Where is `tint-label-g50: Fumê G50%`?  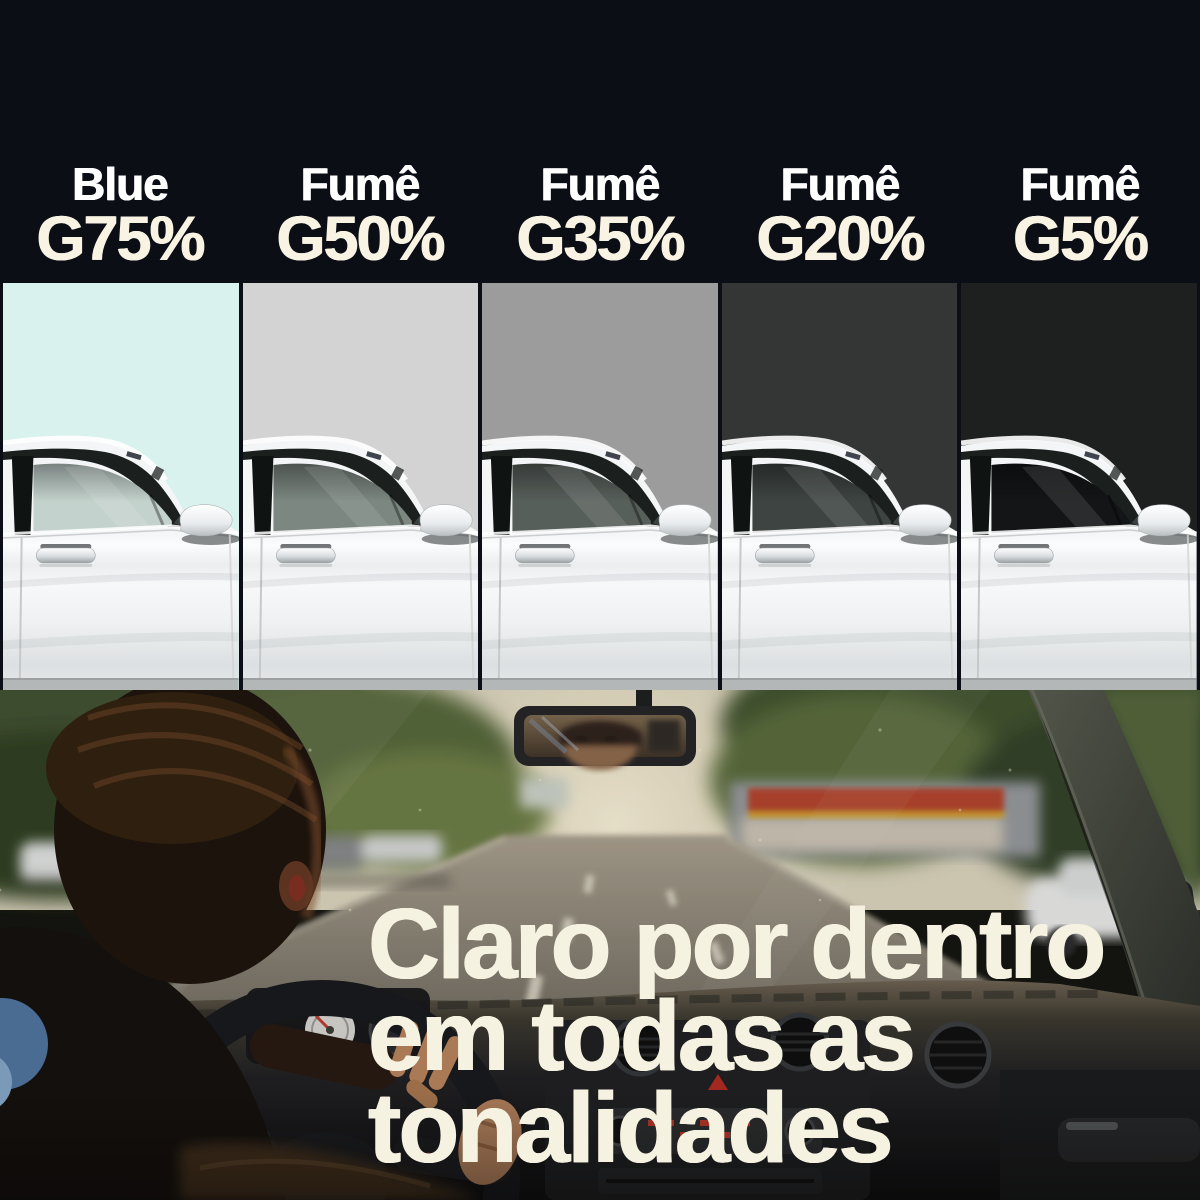
tint-label-g50: Fumê G50% is located at coordinates (360, 141).